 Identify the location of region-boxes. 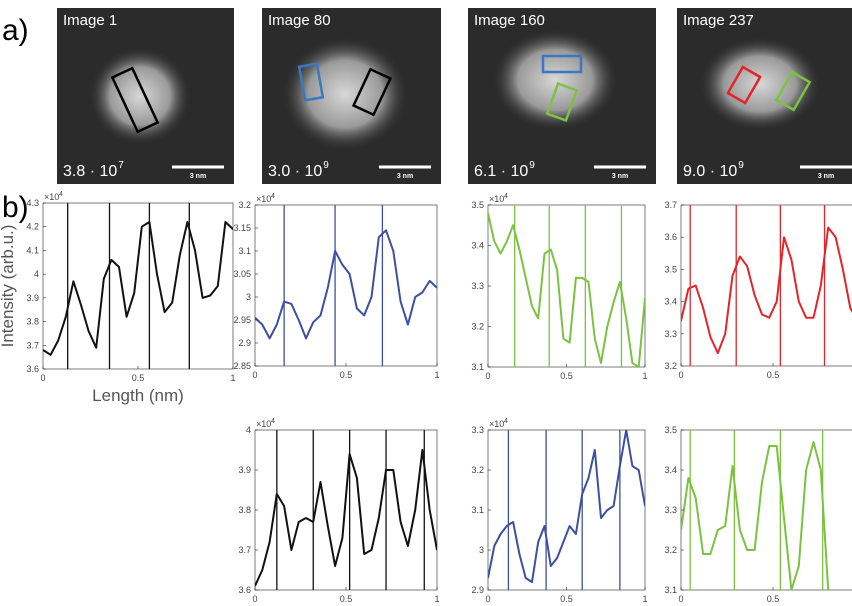
(461, 94).